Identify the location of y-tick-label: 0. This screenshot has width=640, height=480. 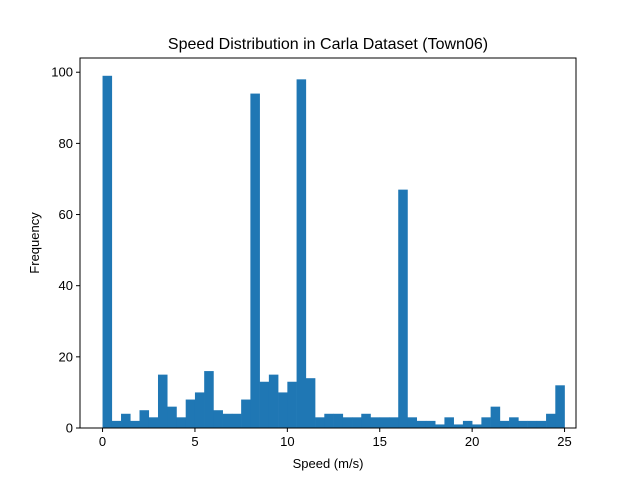
(69, 428).